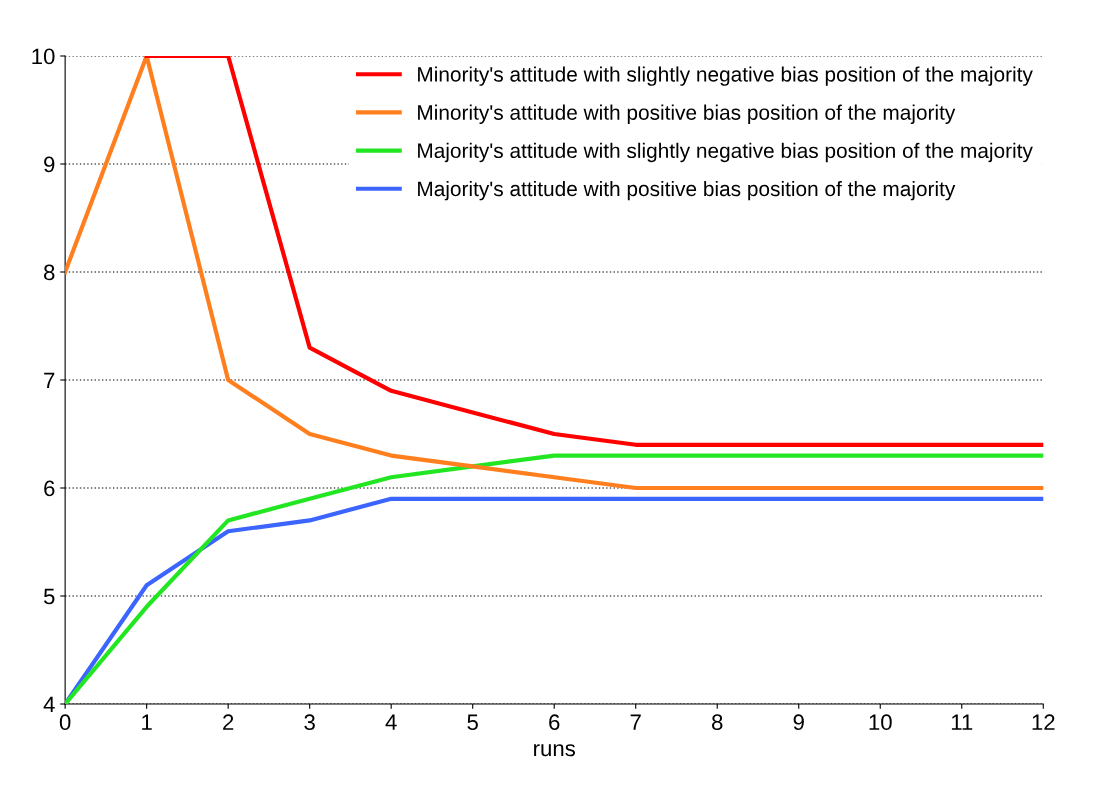 The width and height of the screenshot is (1104, 800). Describe the element at coordinates (391, 722) in the screenshot. I see `x-tick-label: 4` at that location.